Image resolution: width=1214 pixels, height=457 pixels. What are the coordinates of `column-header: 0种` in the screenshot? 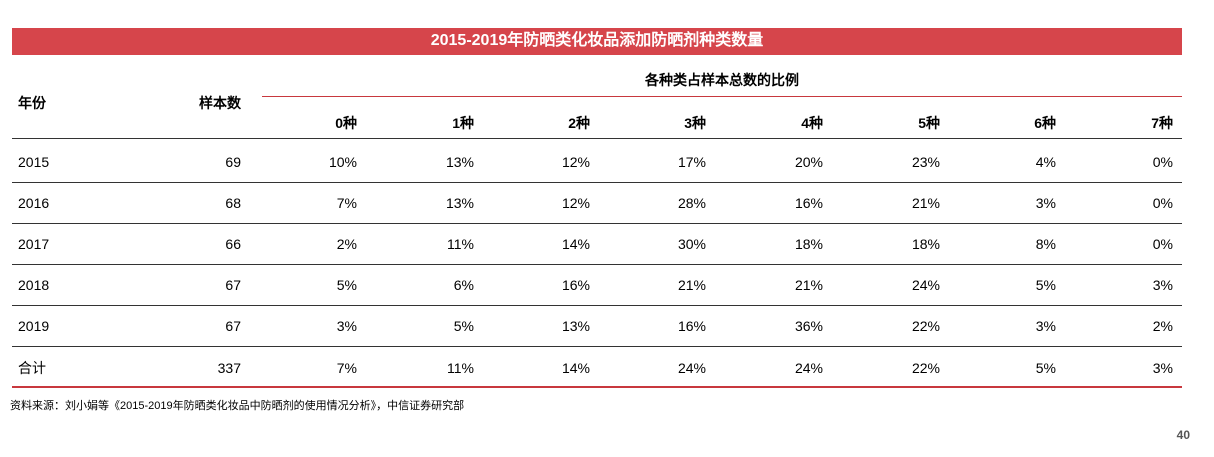 It's located at (346, 123).